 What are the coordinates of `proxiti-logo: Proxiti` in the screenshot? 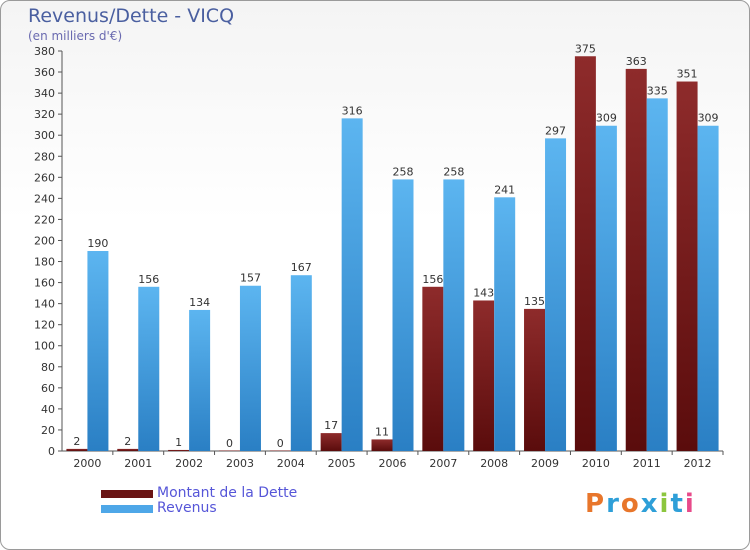 It's located at (640, 504).